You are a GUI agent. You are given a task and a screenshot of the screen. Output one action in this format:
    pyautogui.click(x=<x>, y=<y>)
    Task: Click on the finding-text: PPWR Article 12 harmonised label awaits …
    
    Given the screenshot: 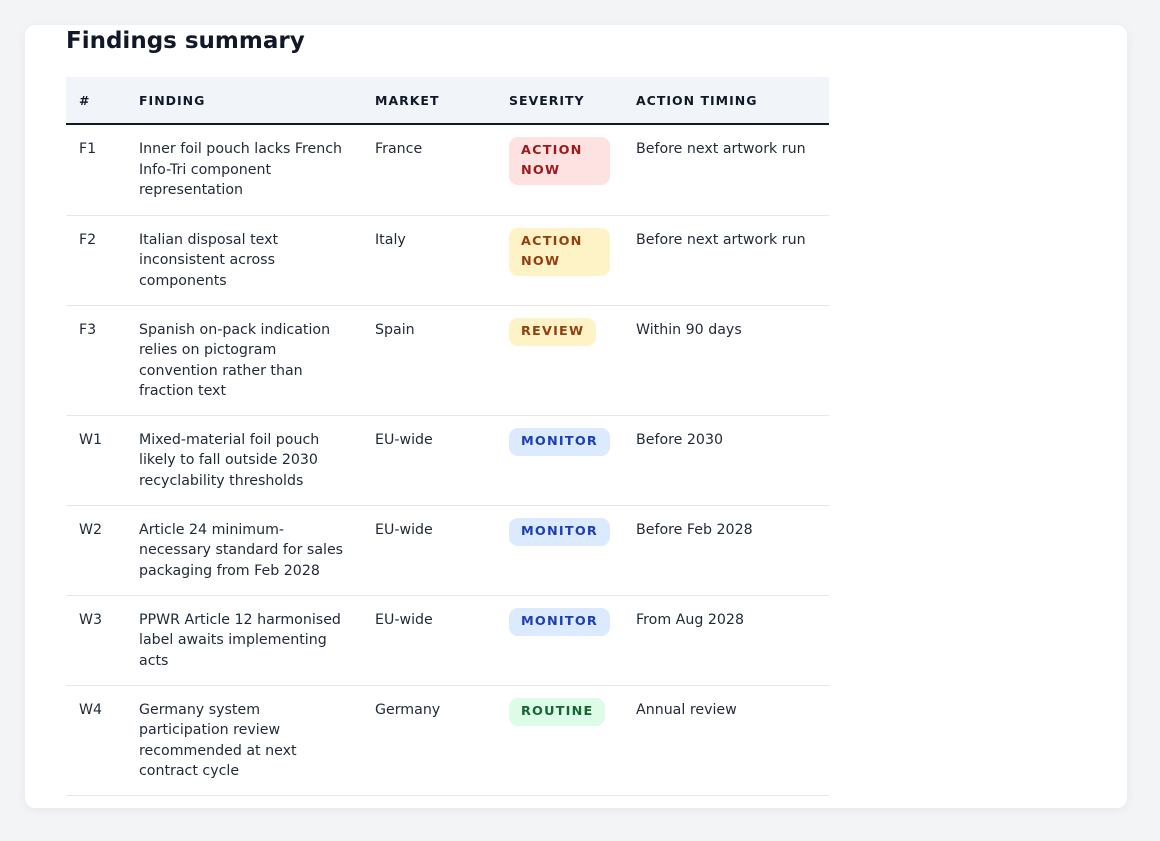 What is the action you would take?
    pyautogui.click(x=244, y=640)
    